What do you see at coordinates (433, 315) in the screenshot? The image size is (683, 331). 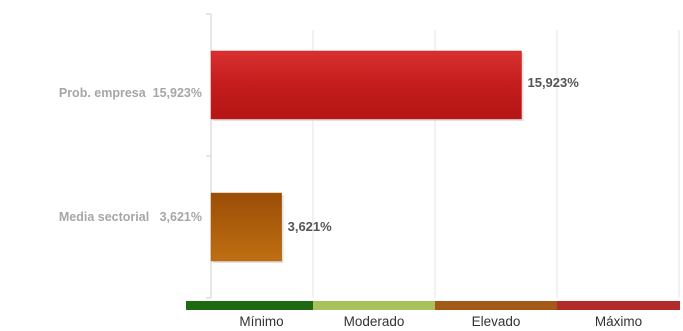 I see `risk-scale: Mínimo Moderado Elevado Máximo` at bounding box center [433, 315].